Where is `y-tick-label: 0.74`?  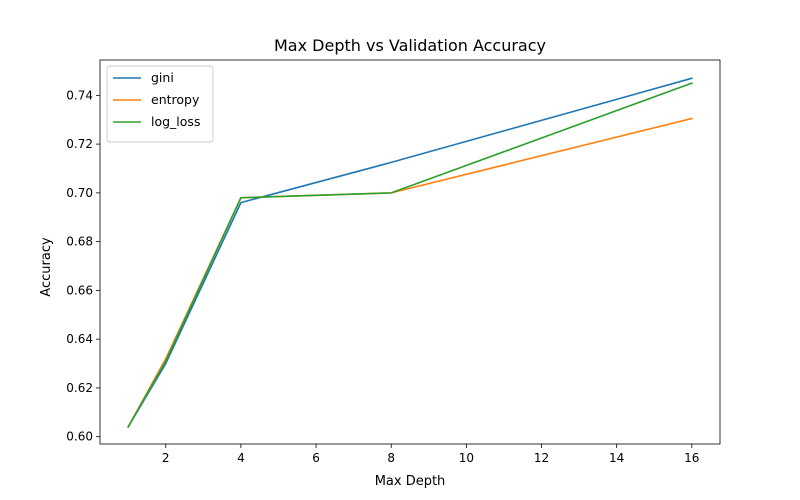
y-tick-label: 0.74 is located at coordinates (79, 95).